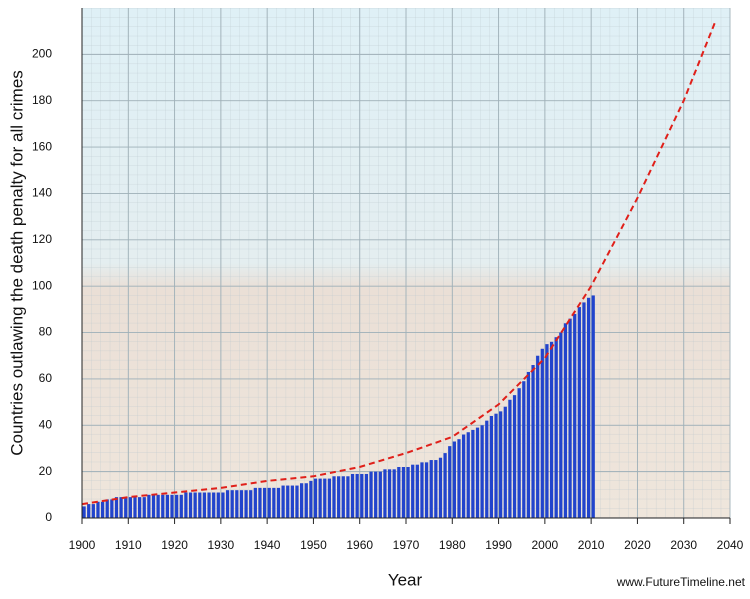 The image size is (750, 599). Describe the element at coordinates (42, 100) in the screenshot. I see `y-tick-label: 180` at that location.